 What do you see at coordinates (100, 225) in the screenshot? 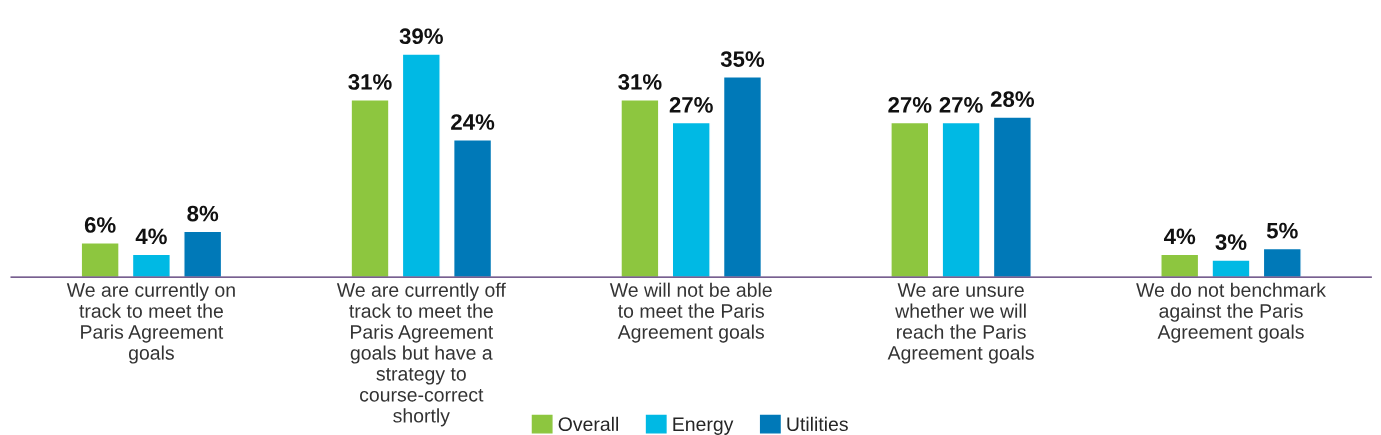
I see `data-label: 6%` at bounding box center [100, 225].